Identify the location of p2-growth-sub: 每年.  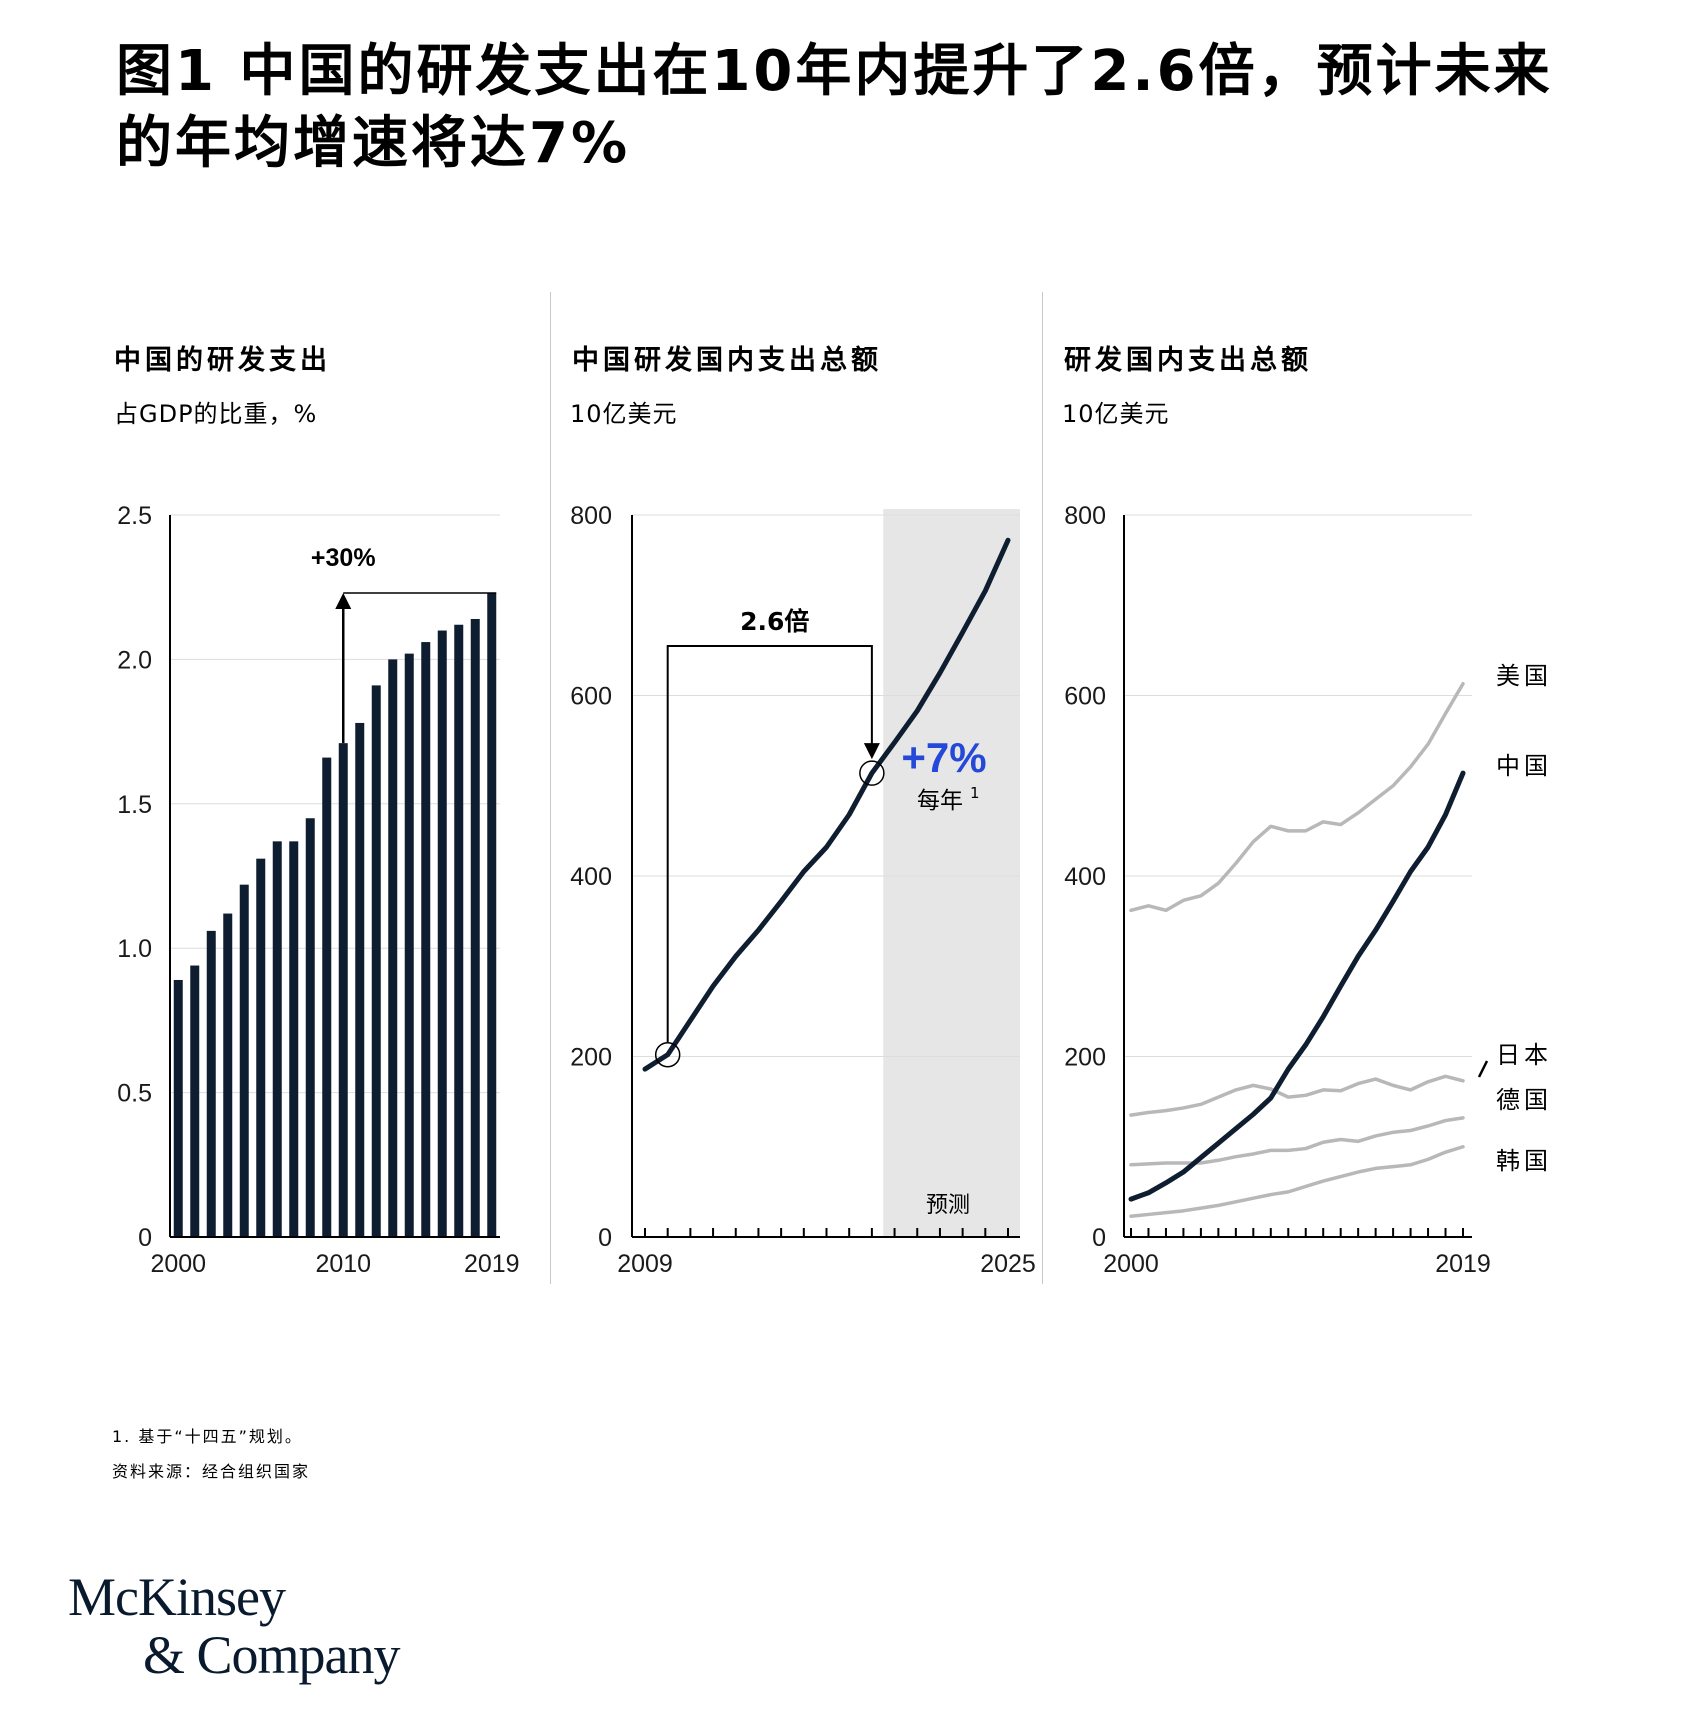
(940, 801).